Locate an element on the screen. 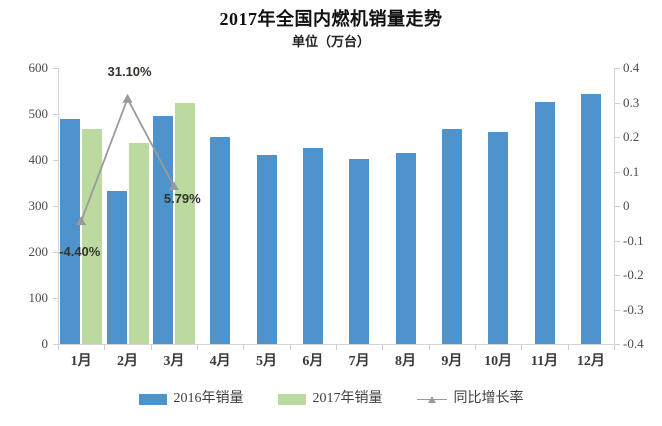 The image size is (662, 426). bar-2017-1月 is located at coordinates (92, 236).